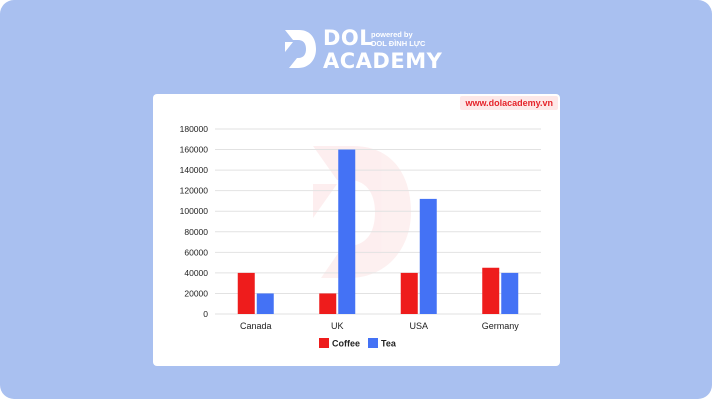 The height and width of the screenshot is (401, 712). Describe the element at coordinates (256, 326) in the screenshot. I see `x-tick-label: Canada` at that location.